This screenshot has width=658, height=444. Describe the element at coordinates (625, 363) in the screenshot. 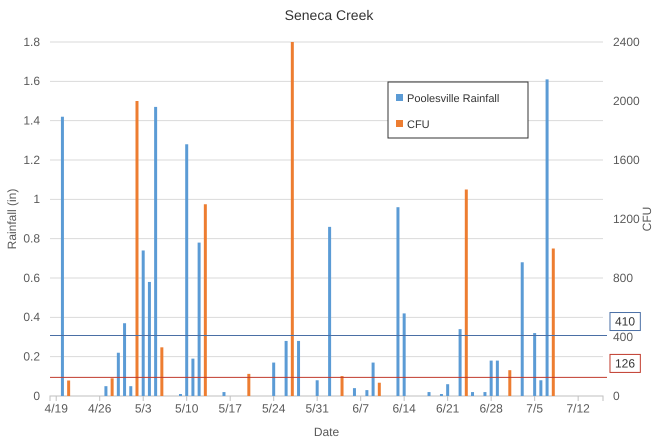

I see `ref-line-label: 126` at that location.